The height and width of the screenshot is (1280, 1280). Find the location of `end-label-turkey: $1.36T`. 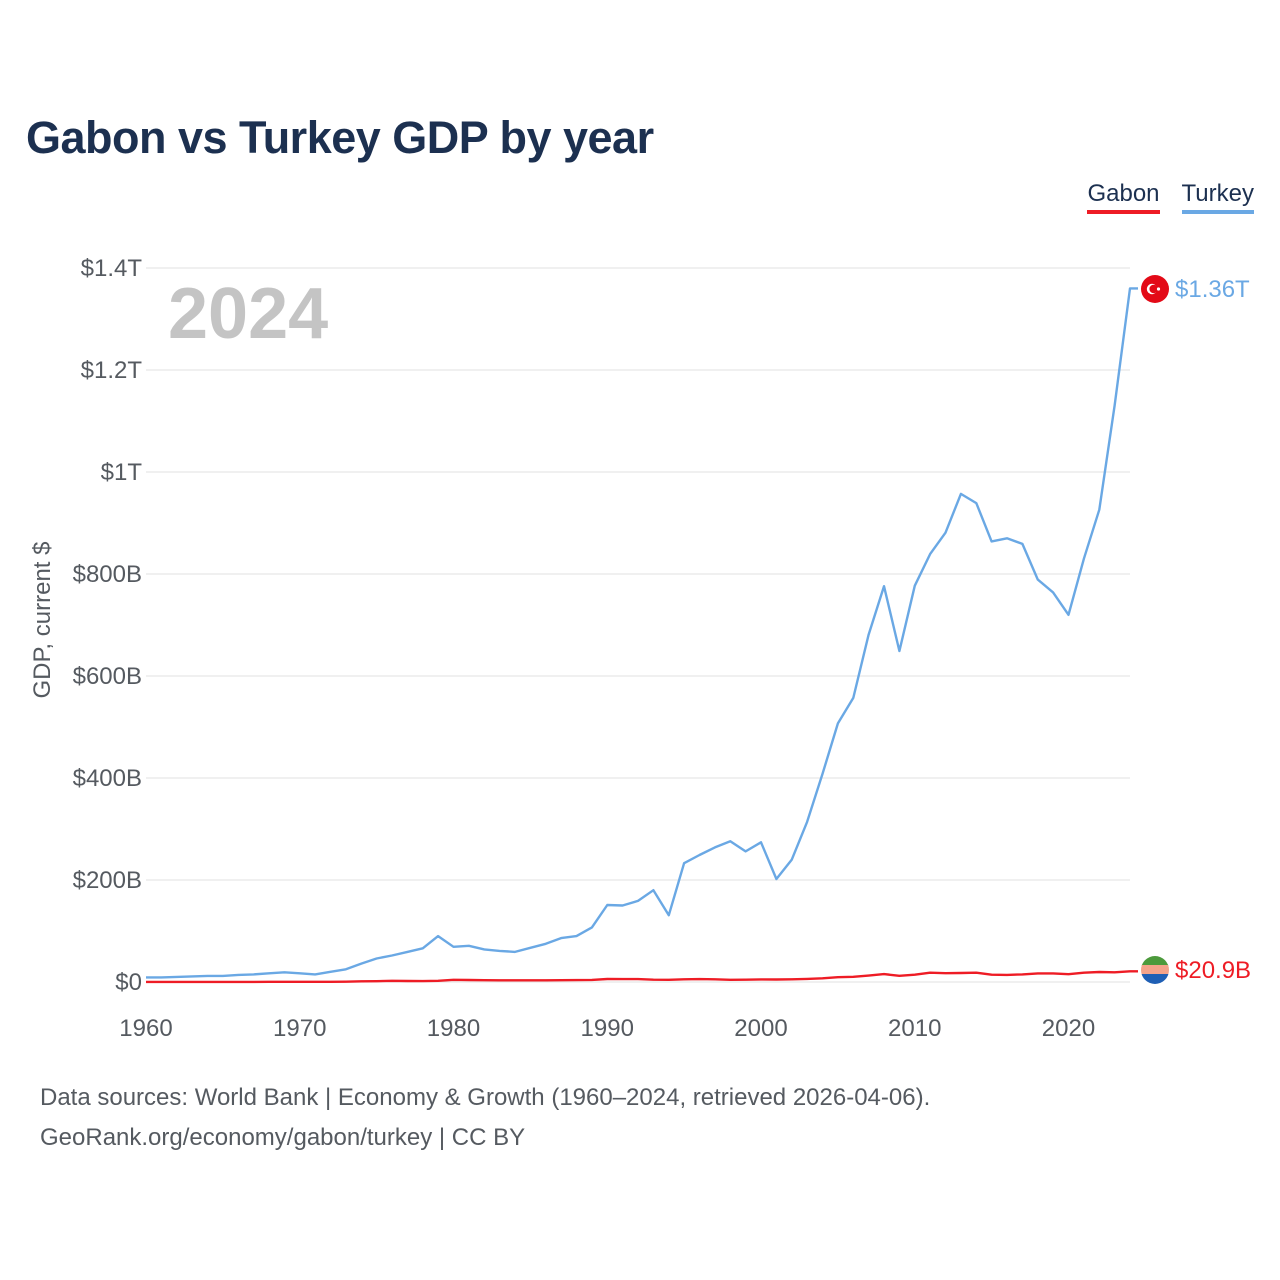

end-label-turkey: $1.36T is located at coordinates (1212, 289).